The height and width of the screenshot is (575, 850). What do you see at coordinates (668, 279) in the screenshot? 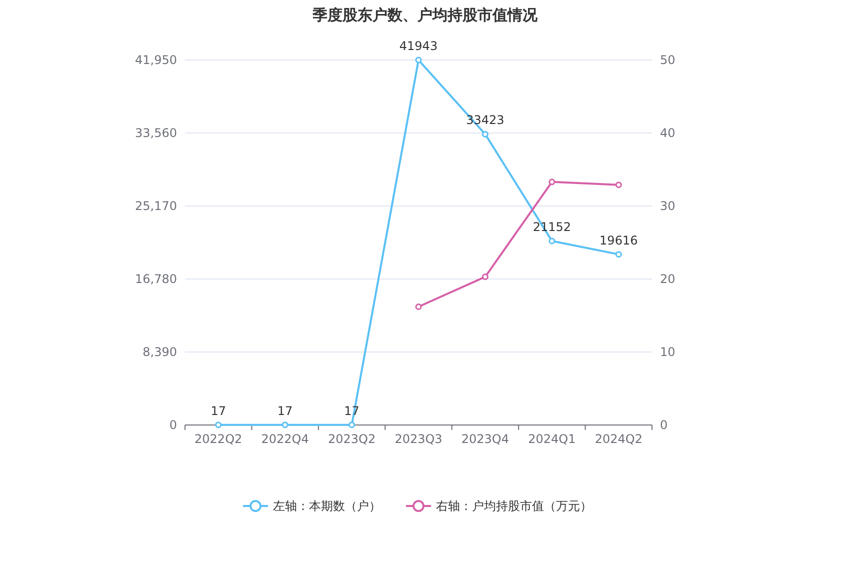
I see `y2-tick-label: 20` at bounding box center [668, 279].